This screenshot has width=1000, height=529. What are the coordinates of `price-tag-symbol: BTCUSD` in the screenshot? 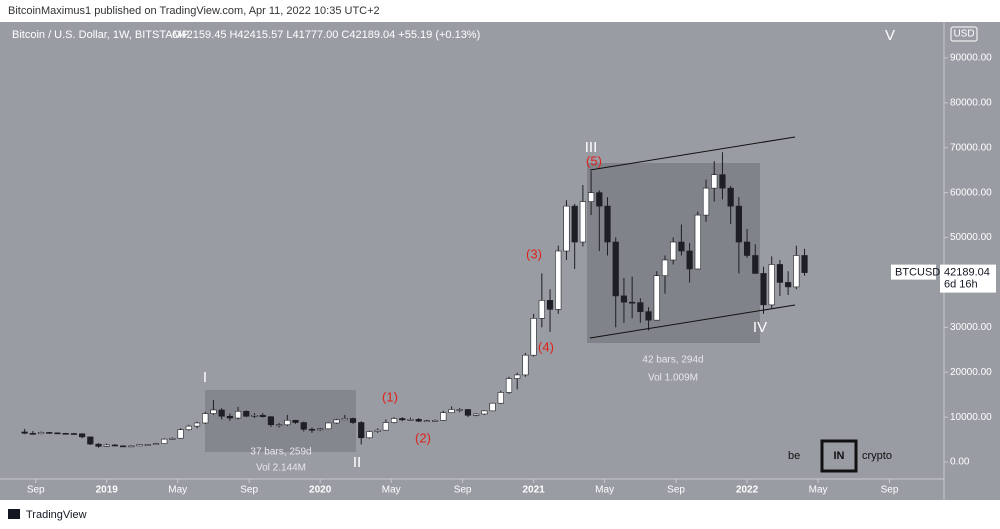 It's located at (917, 273).